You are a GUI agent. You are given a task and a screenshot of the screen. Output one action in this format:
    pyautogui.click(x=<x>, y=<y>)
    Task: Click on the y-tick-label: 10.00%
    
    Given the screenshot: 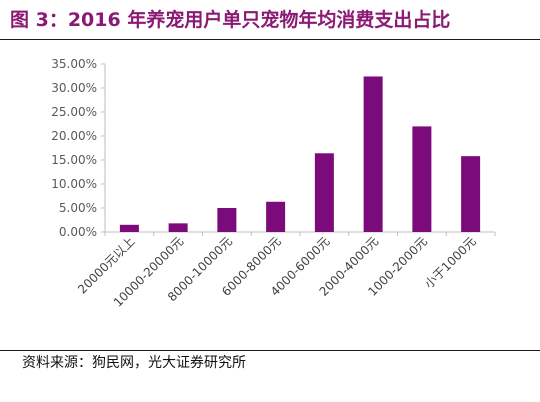 What is the action you would take?
    pyautogui.click(x=74, y=184)
    